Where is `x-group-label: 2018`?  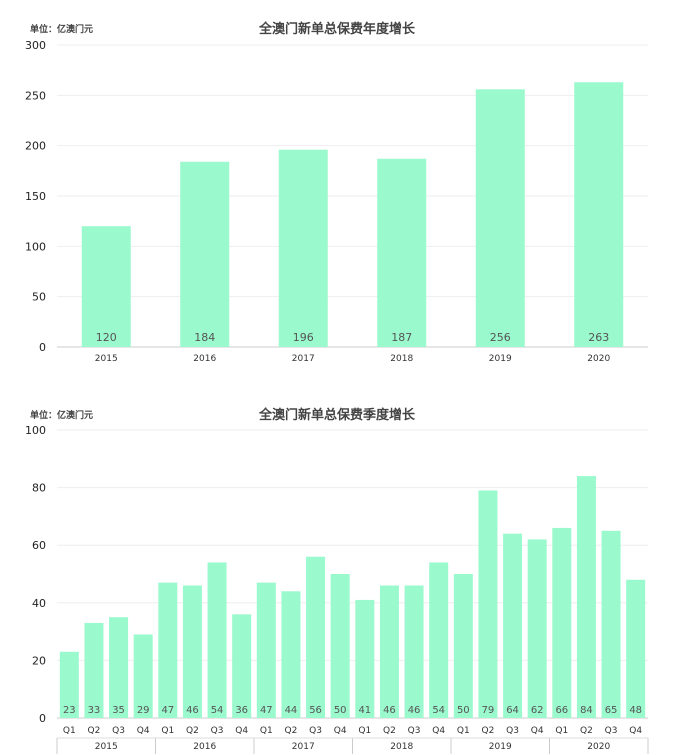
x-group-label: 2018 is located at coordinates (401, 747).